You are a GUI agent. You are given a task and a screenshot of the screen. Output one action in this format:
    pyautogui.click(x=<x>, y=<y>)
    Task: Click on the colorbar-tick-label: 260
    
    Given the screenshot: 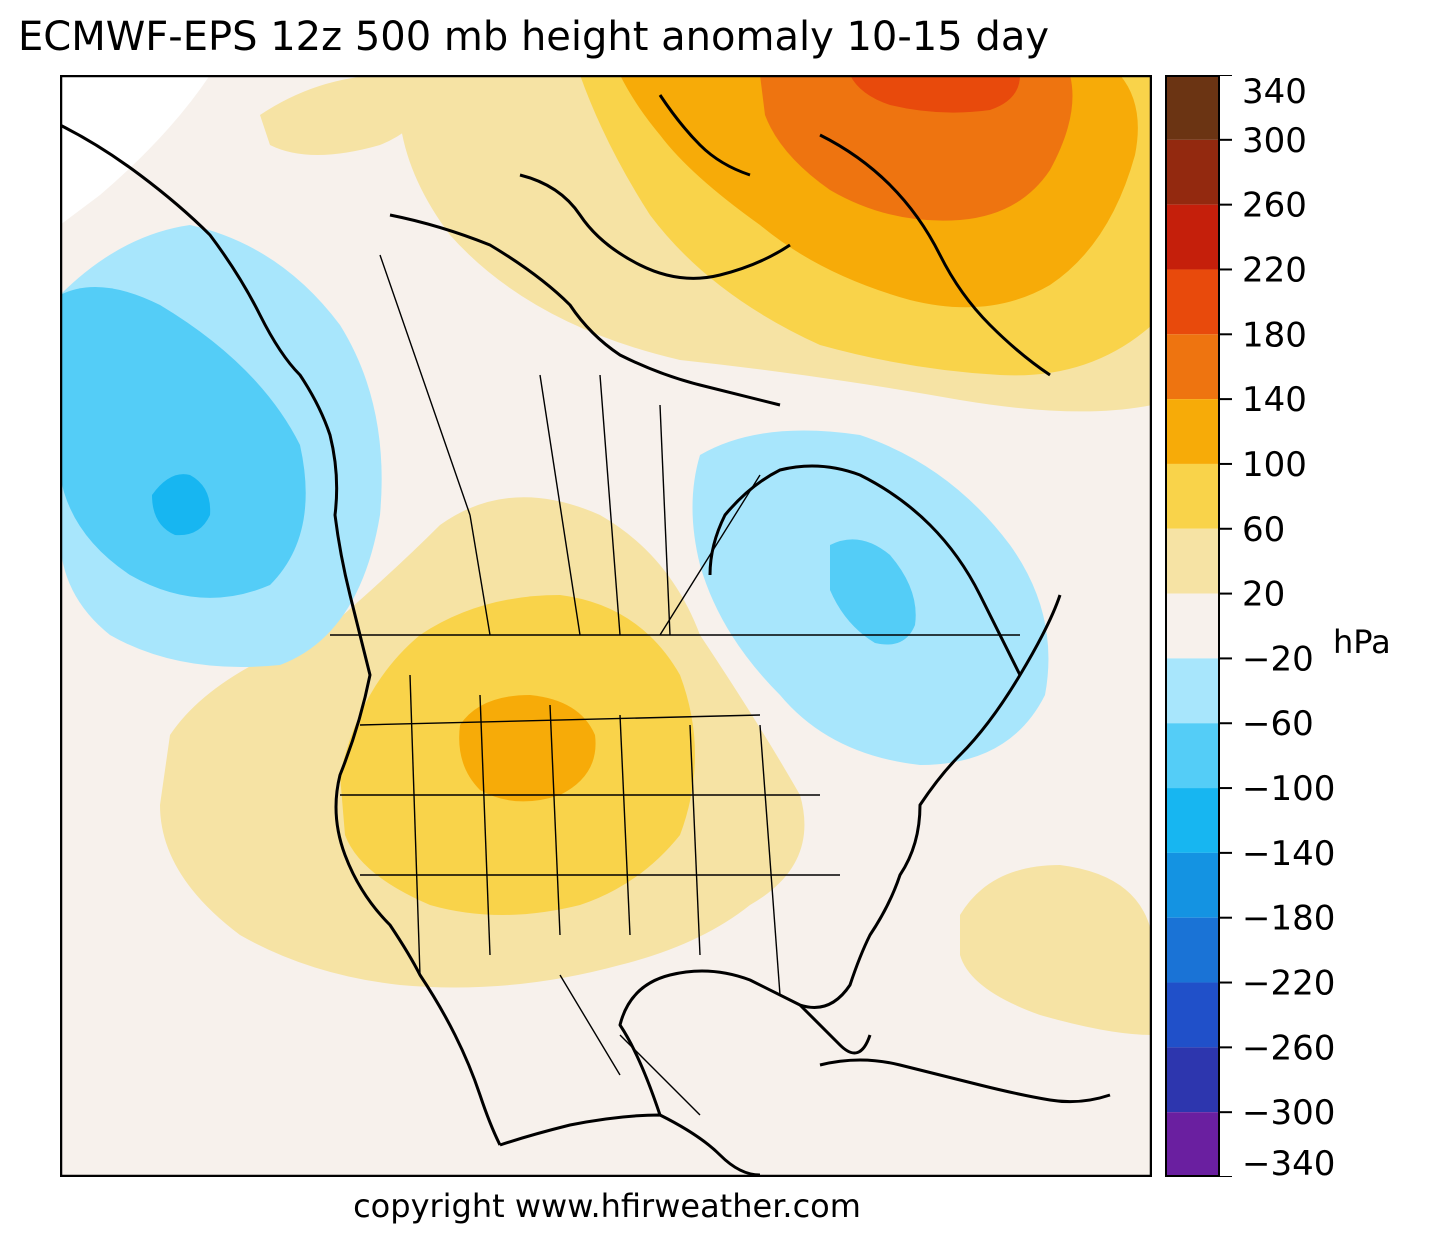 What is the action you would take?
    pyautogui.click(x=1274, y=206)
    